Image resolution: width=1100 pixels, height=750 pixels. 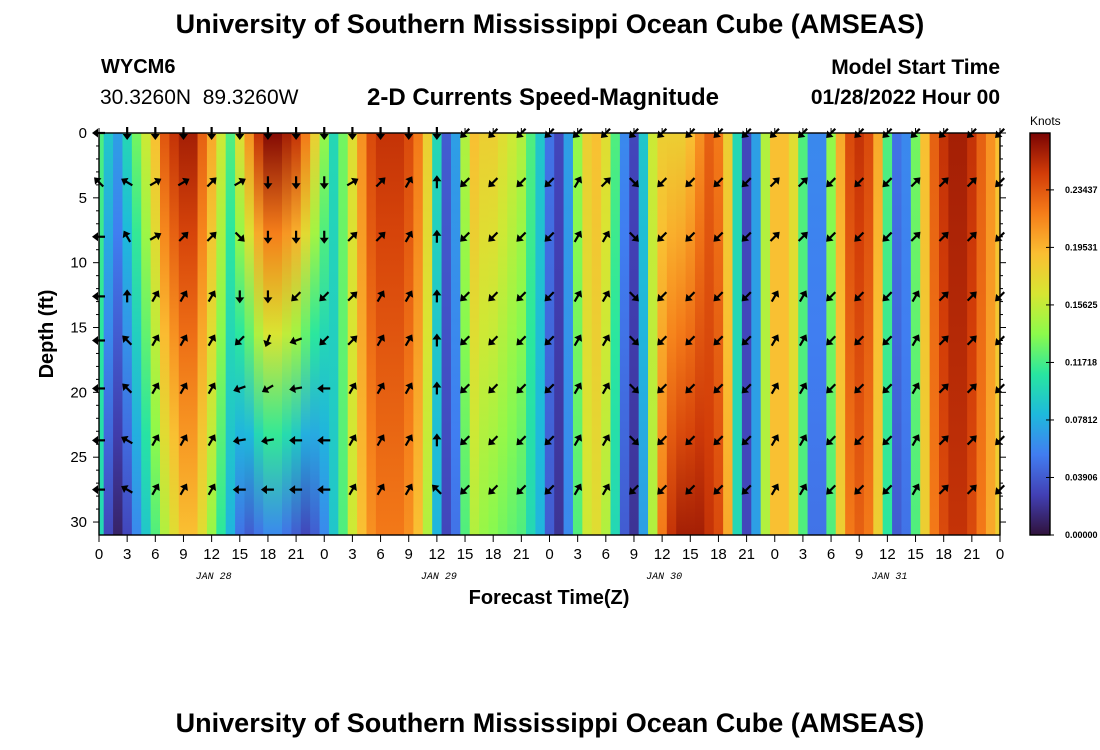 I want to click on colorbar-tick-label: 0.00000, so click(x=1081, y=535).